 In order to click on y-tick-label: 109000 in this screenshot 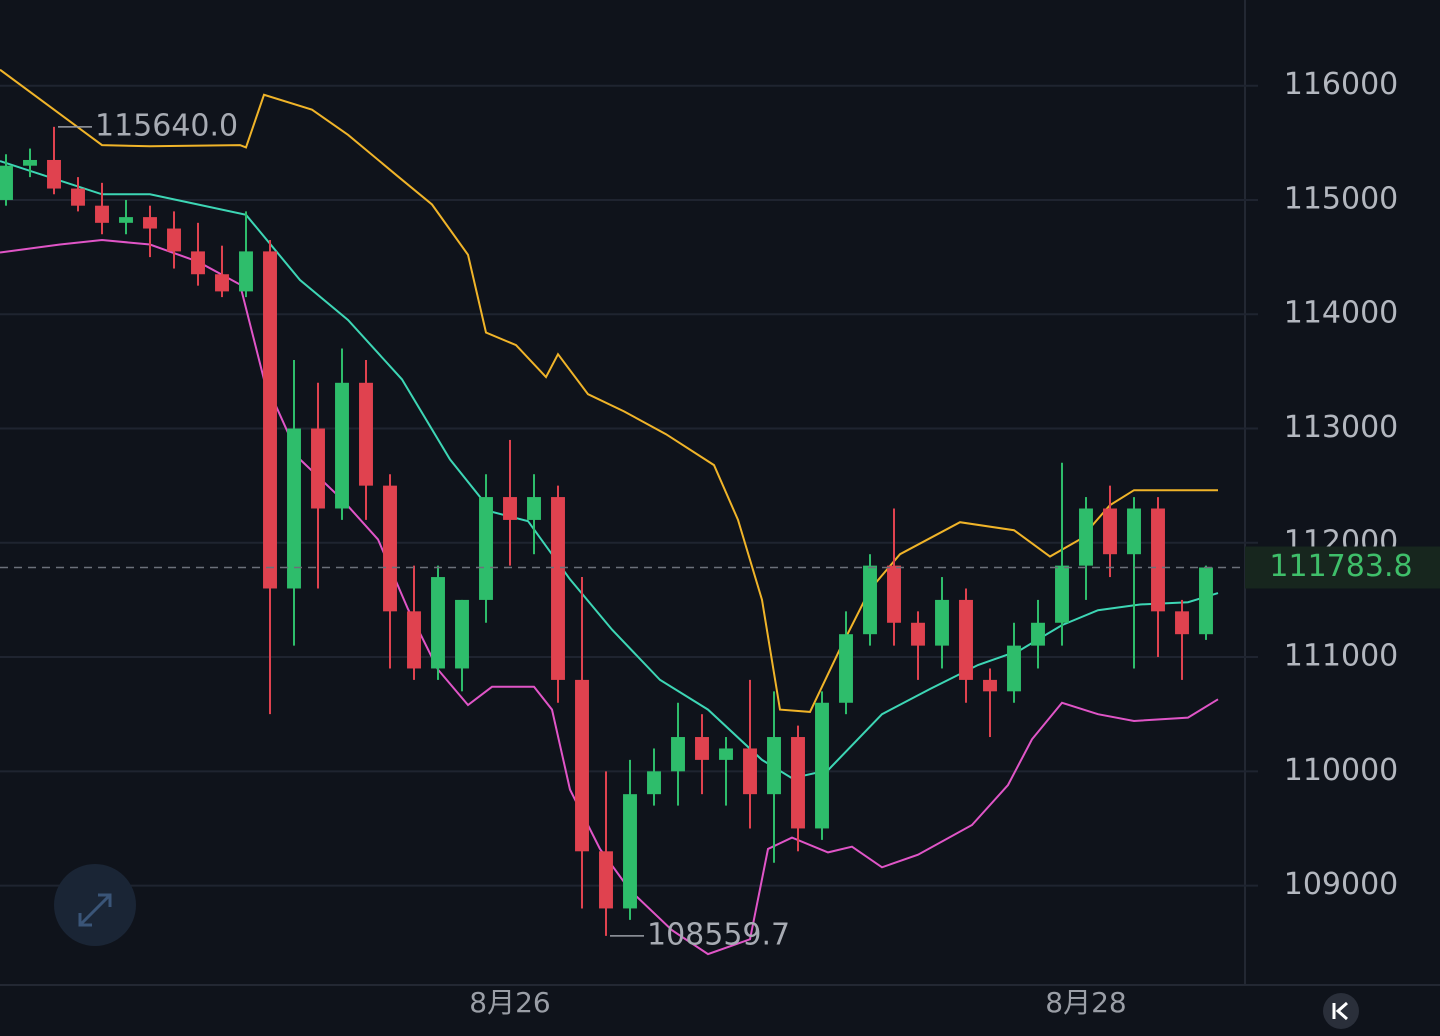, I will do `click(1341, 884)`.